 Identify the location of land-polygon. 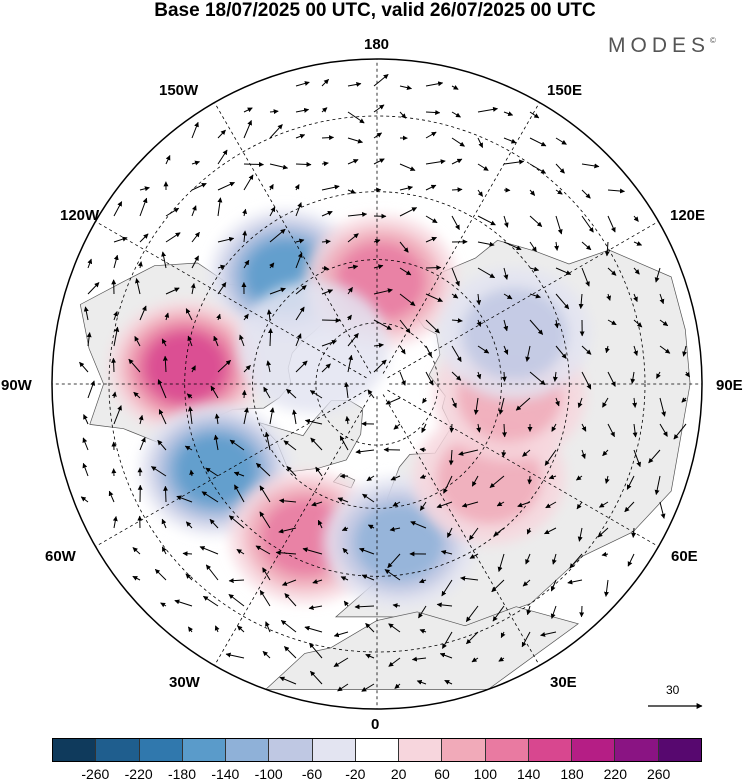
(421, 648).